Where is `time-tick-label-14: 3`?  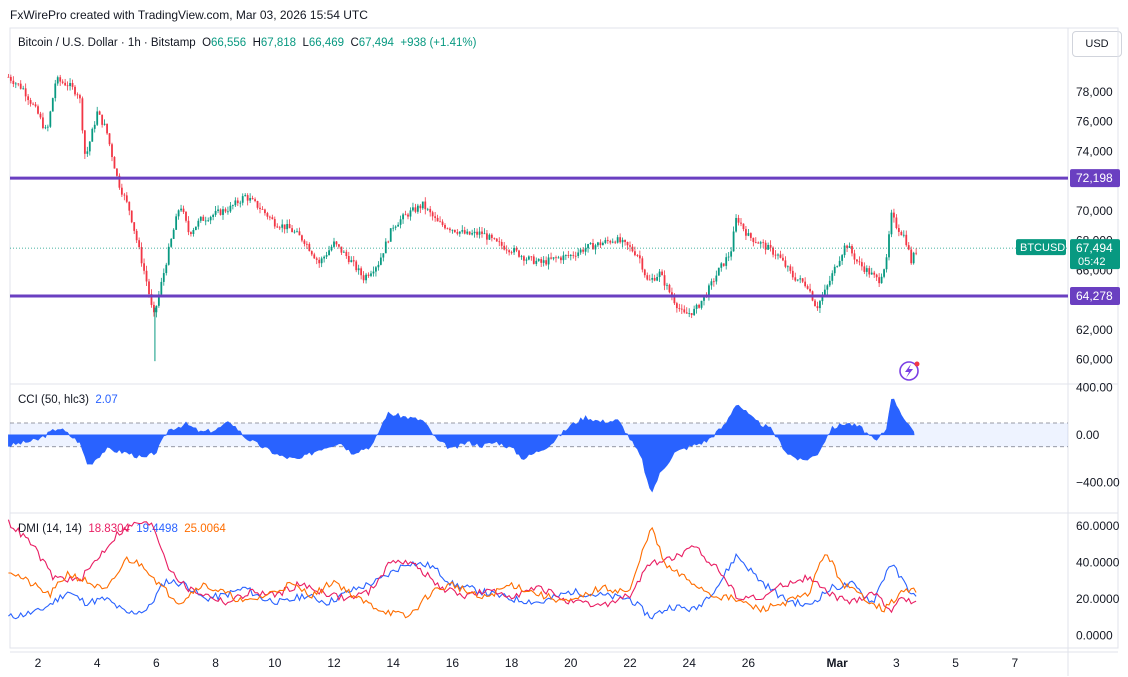 time-tick-label-14: 3 is located at coordinates (896, 663).